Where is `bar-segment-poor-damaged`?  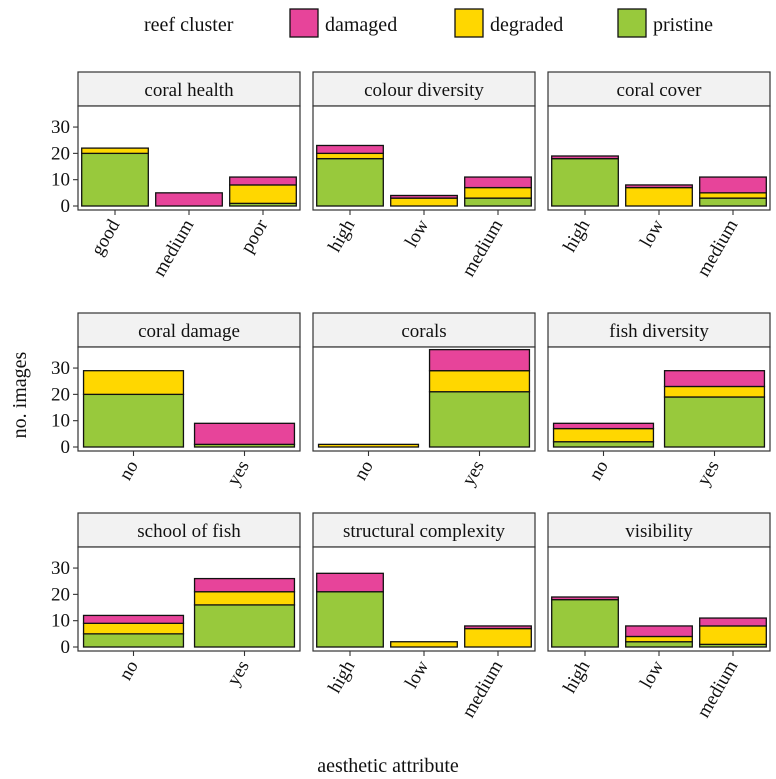
bar-segment-poor-damaged is located at coordinates (263, 181).